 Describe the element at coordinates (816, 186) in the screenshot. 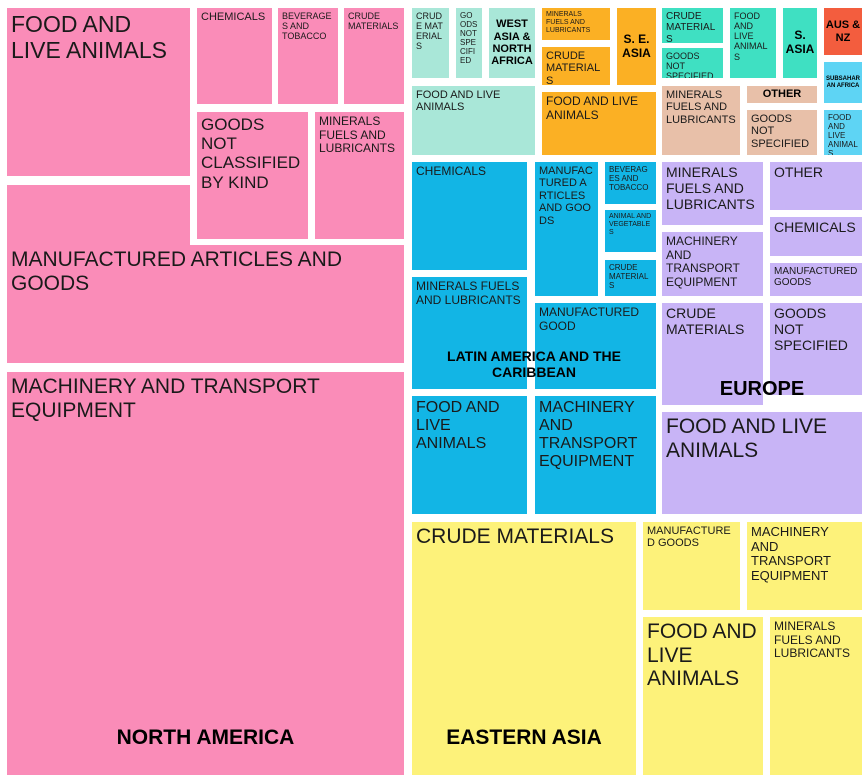

I see `tile: OTHER` at that location.